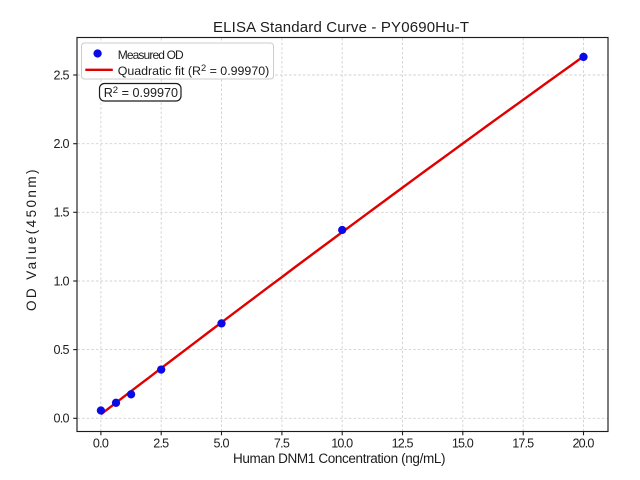 The image size is (640, 480). What do you see at coordinates (339, 458) in the screenshot?
I see `svg-text:Human DNM1 Concentration (ng/m: Human DNM1 Concentration (ng/mL)` at bounding box center [339, 458].